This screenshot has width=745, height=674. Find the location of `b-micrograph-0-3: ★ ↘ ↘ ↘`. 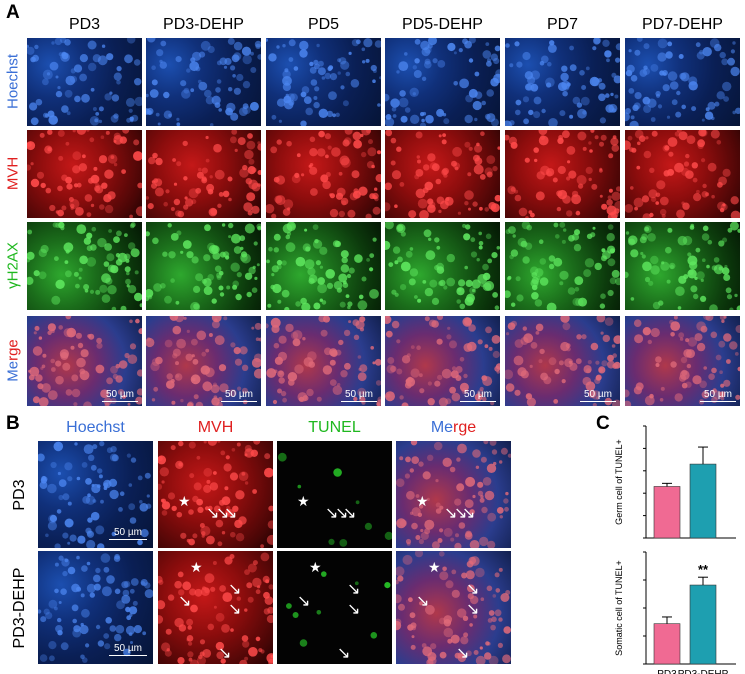

b-micrograph-0-3: ★ ↘ ↘ ↘ is located at coordinates (453, 494).